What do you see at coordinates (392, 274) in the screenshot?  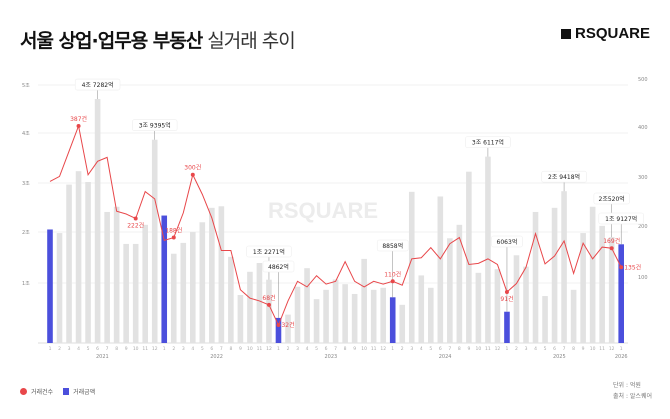 I see `line-annotation: 110건` at bounding box center [392, 274].